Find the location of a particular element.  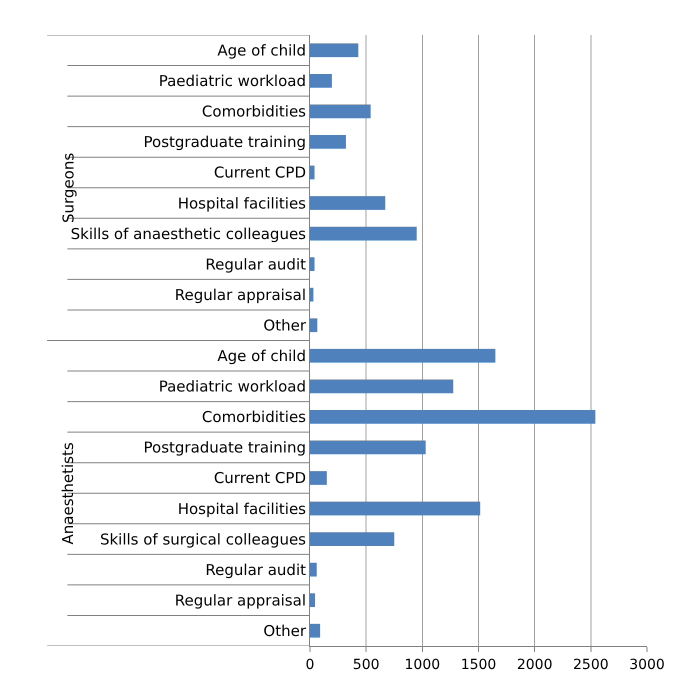

x-tick-label: 2000 is located at coordinates (534, 664).